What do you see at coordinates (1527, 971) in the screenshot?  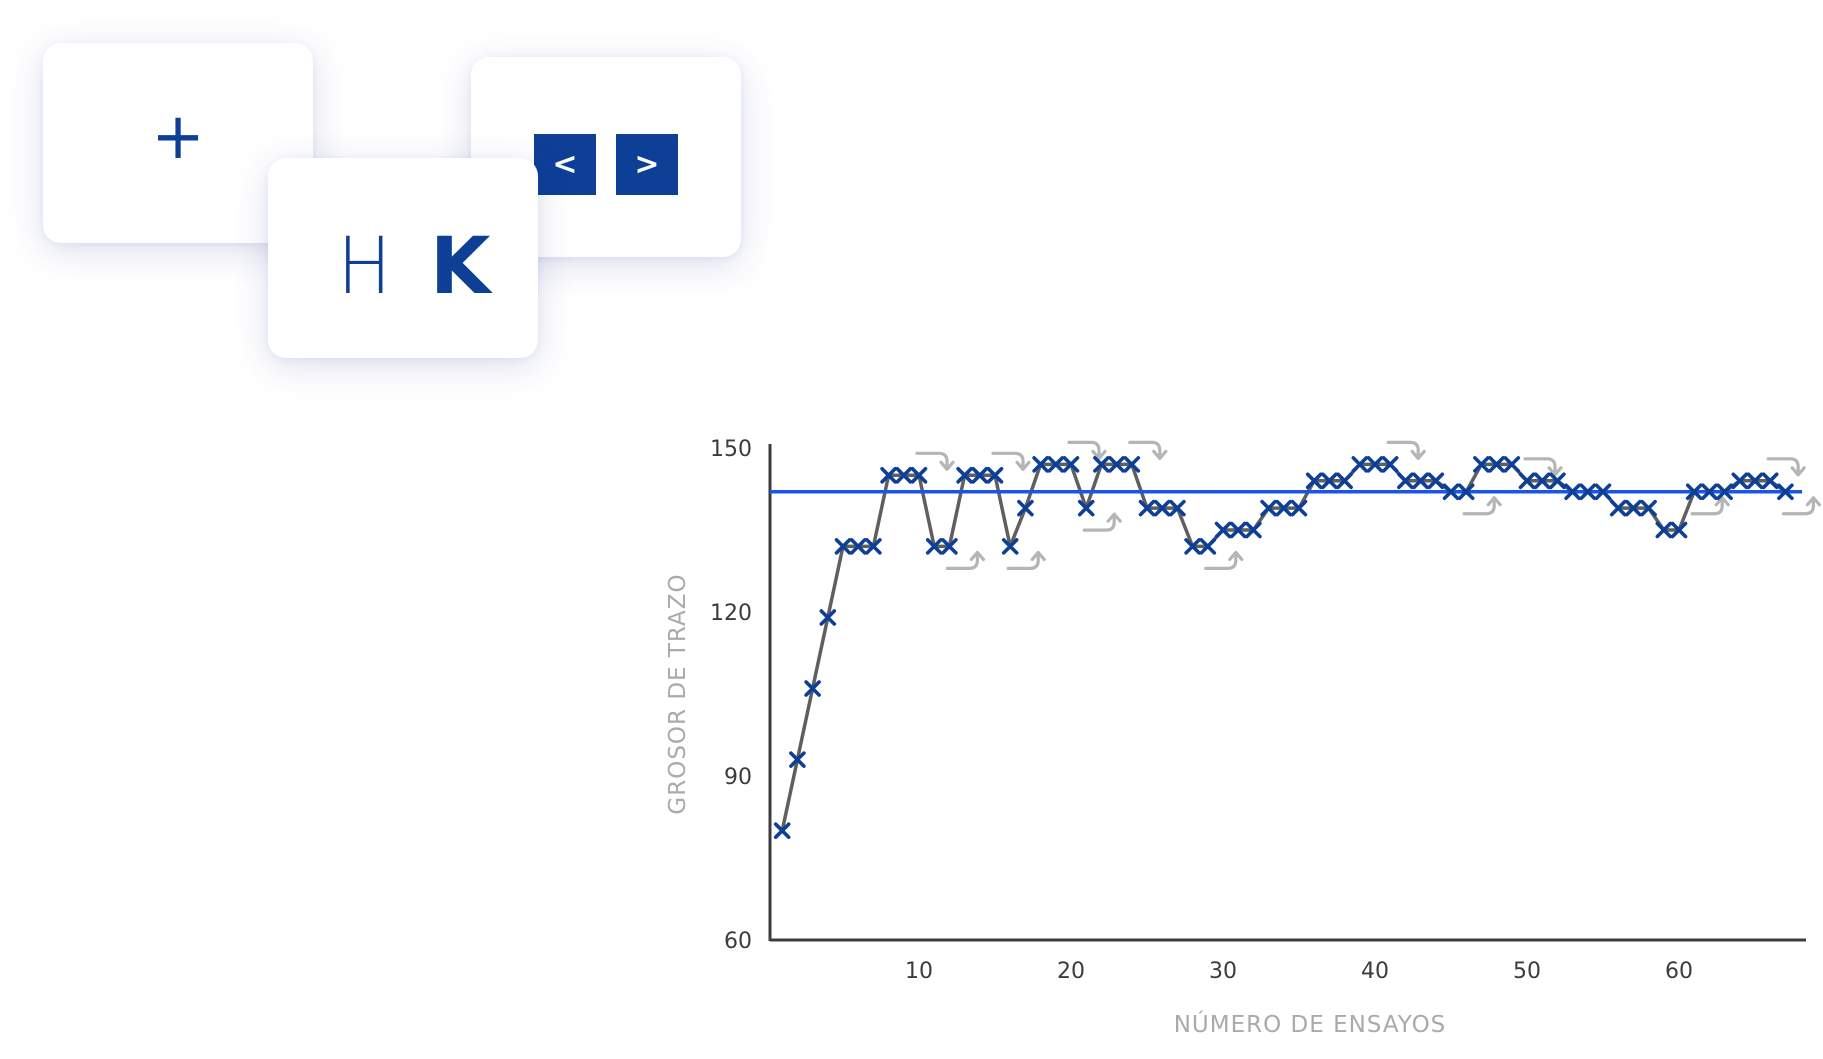 I see `x-tick-label: 50` at bounding box center [1527, 971].